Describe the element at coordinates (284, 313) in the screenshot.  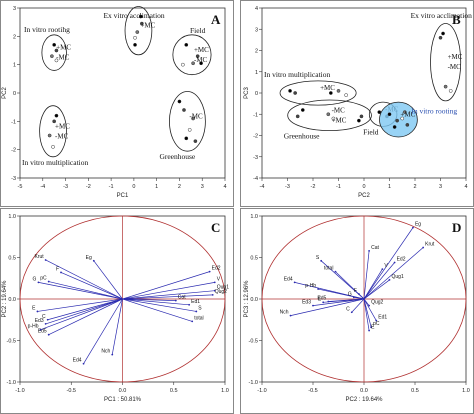
I see `loading-label: Nch` at that location.